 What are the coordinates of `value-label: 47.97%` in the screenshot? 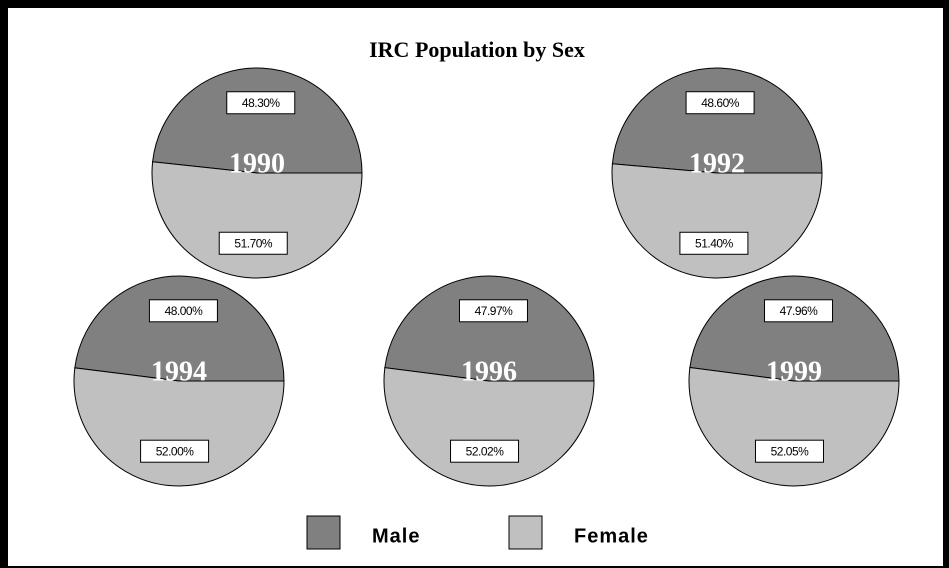 It's located at (494, 311).